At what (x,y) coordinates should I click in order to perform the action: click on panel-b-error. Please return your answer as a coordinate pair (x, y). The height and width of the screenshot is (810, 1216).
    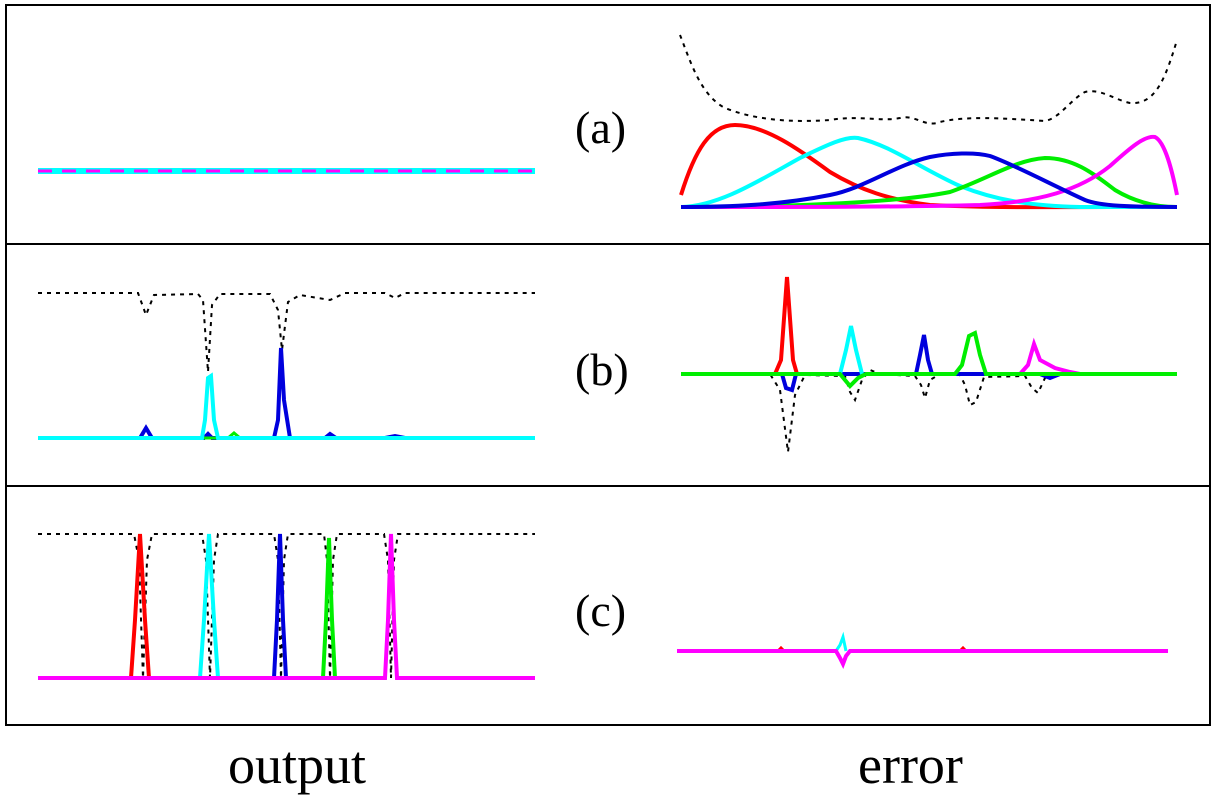
    Looking at the image, I should click on (929, 364).